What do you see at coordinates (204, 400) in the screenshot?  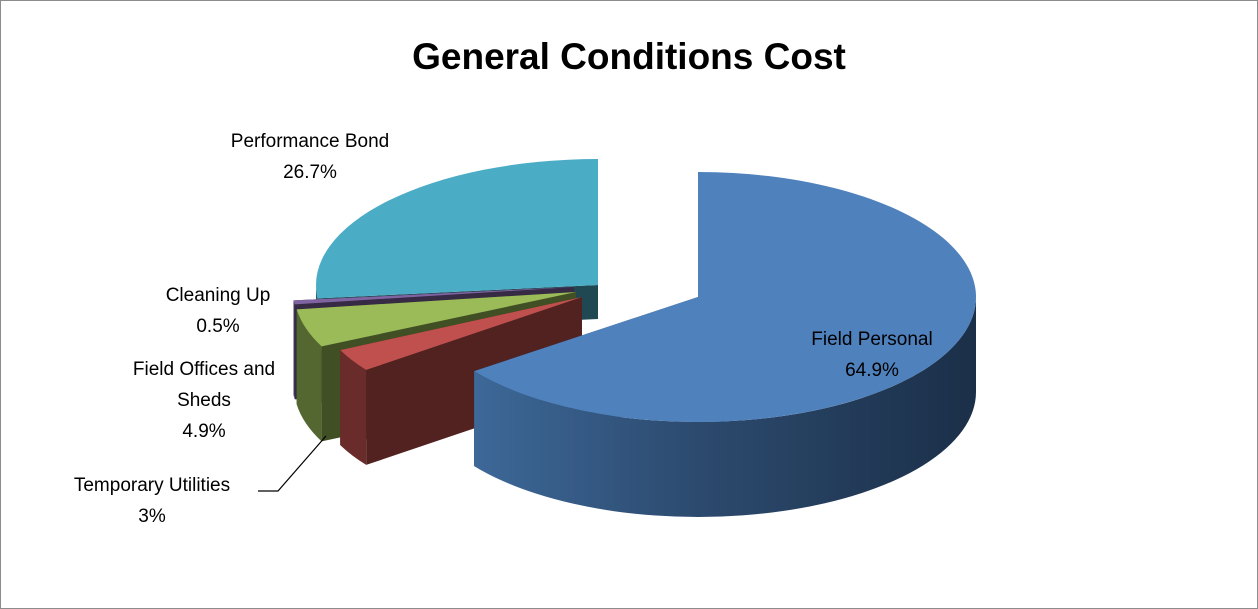 I see `field-offices-and-sheds-label: Field Offices and Sheds 4.9%` at bounding box center [204, 400].